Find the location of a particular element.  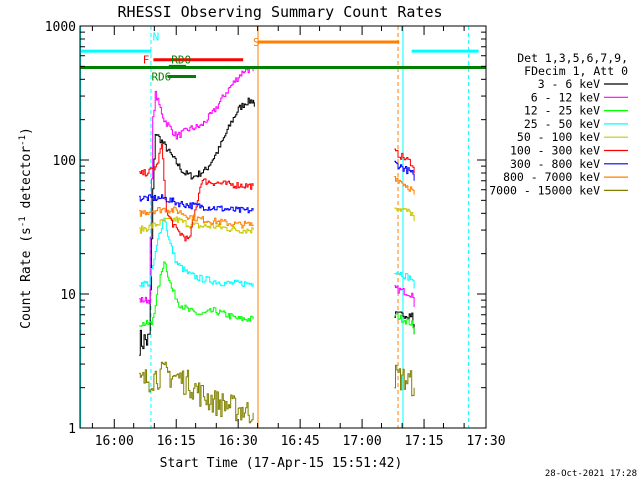

y-axis-label: Count Rate (s-1 detector-1) is located at coordinates (26, 228).